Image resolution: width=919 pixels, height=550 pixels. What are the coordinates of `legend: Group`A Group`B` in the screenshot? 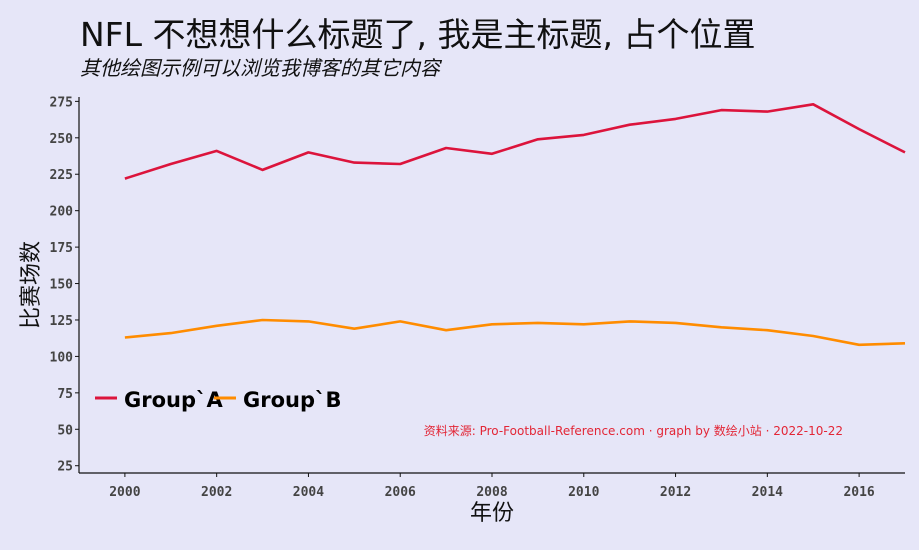 It's located at (218, 400).